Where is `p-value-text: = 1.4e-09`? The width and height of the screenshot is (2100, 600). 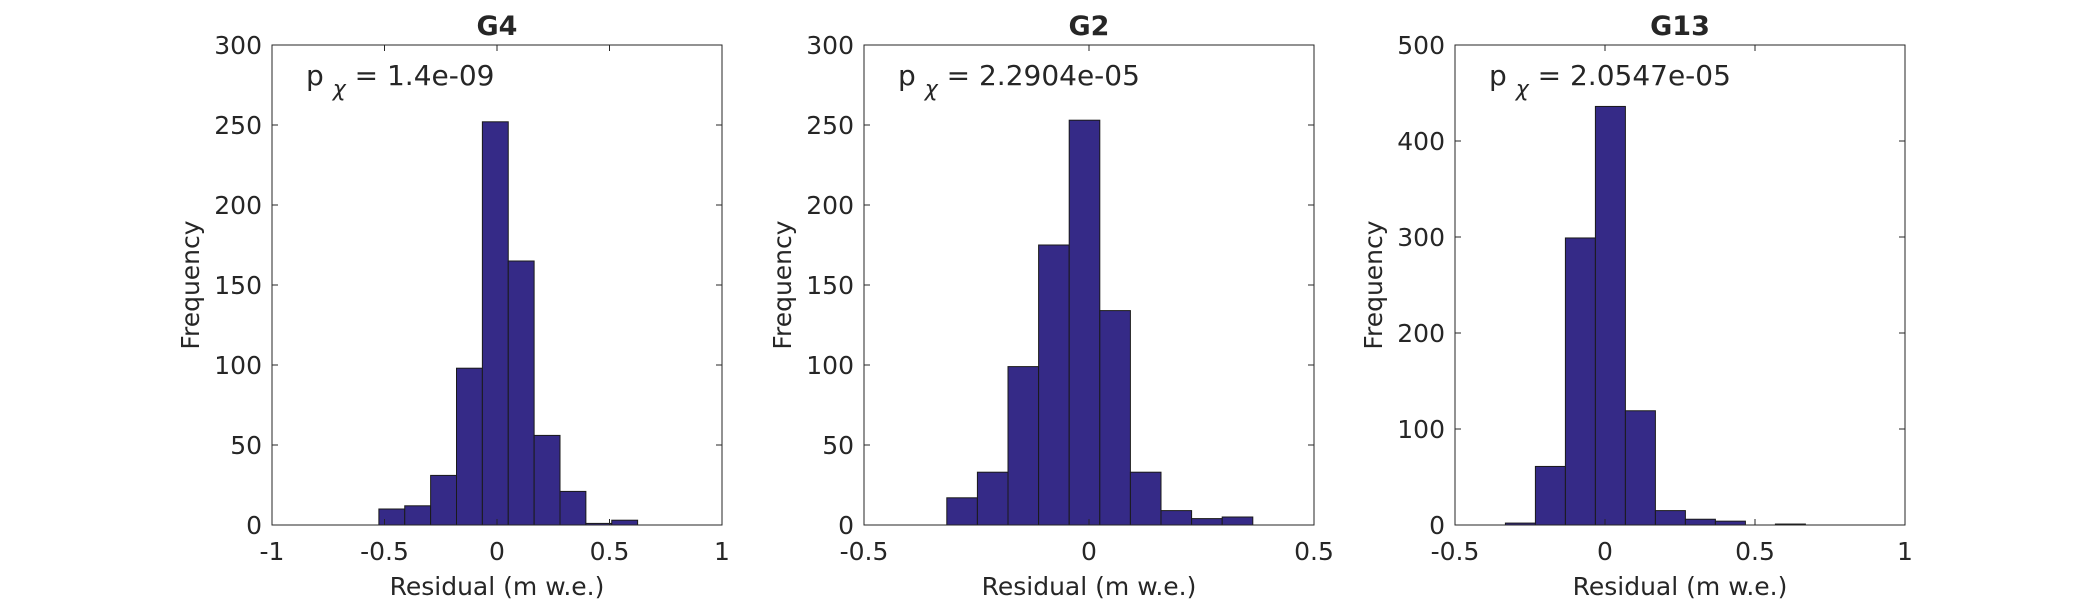
p-value-text: = 1.4e-09 is located at coordinates (425, 75).